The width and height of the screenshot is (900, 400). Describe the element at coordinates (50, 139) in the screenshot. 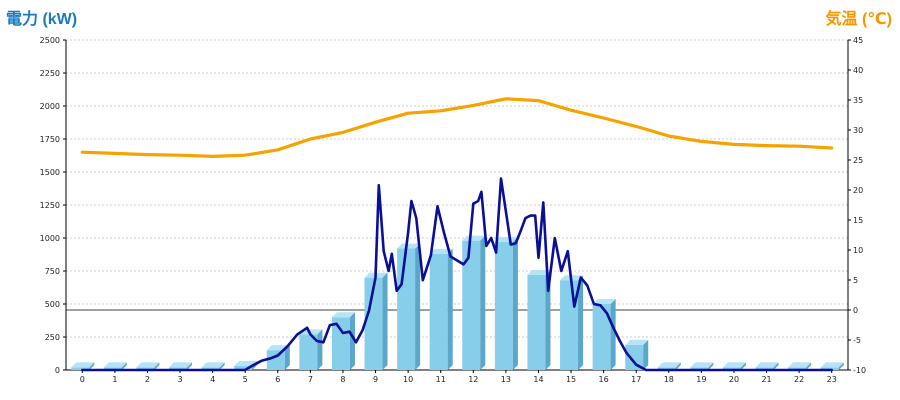

I see `left-tick-label: 1750` at that location.